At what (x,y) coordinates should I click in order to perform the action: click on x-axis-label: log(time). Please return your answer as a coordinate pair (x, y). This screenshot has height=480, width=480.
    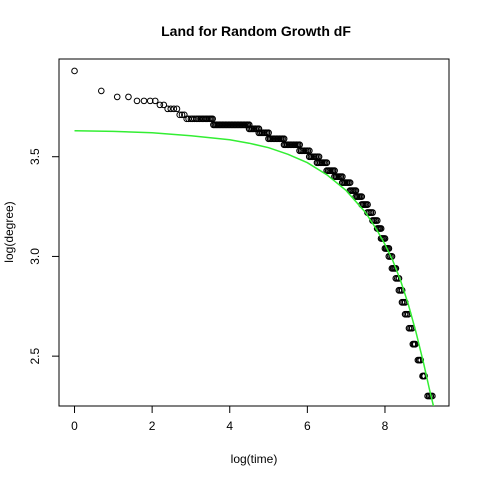
    Looking at the image, I should click on (254, 459).